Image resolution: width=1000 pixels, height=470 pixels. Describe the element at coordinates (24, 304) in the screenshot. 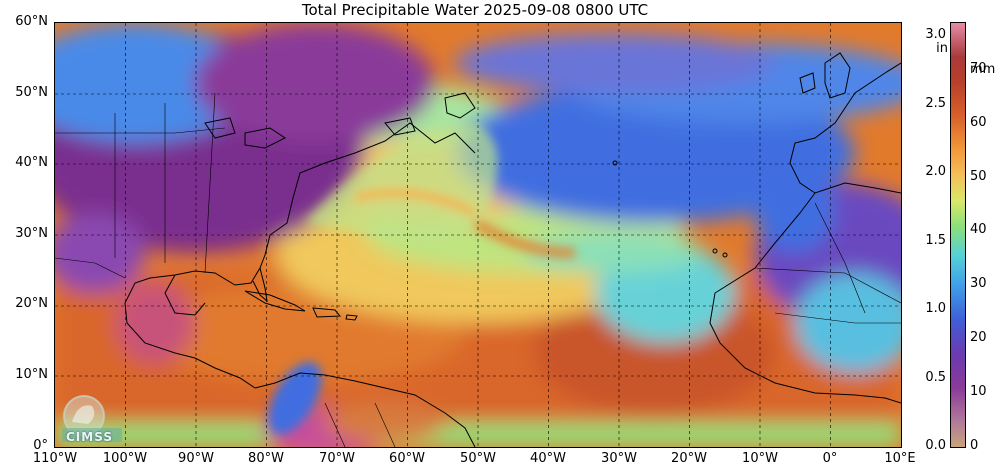

I see `lat-label-20n: 20°N` at that location.